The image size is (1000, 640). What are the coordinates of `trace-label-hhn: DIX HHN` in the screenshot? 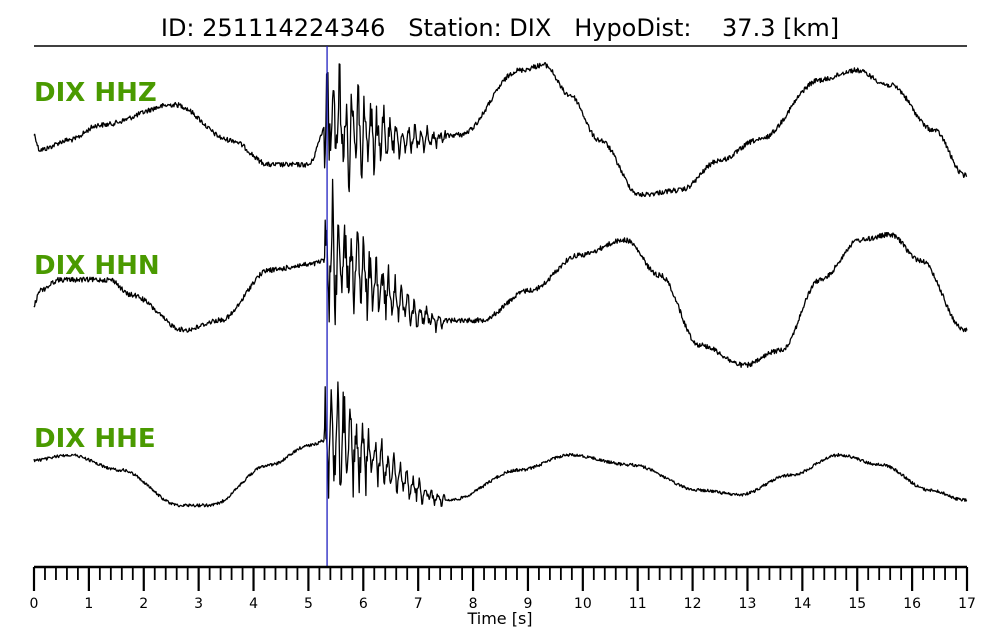 It's located at (97, 266).